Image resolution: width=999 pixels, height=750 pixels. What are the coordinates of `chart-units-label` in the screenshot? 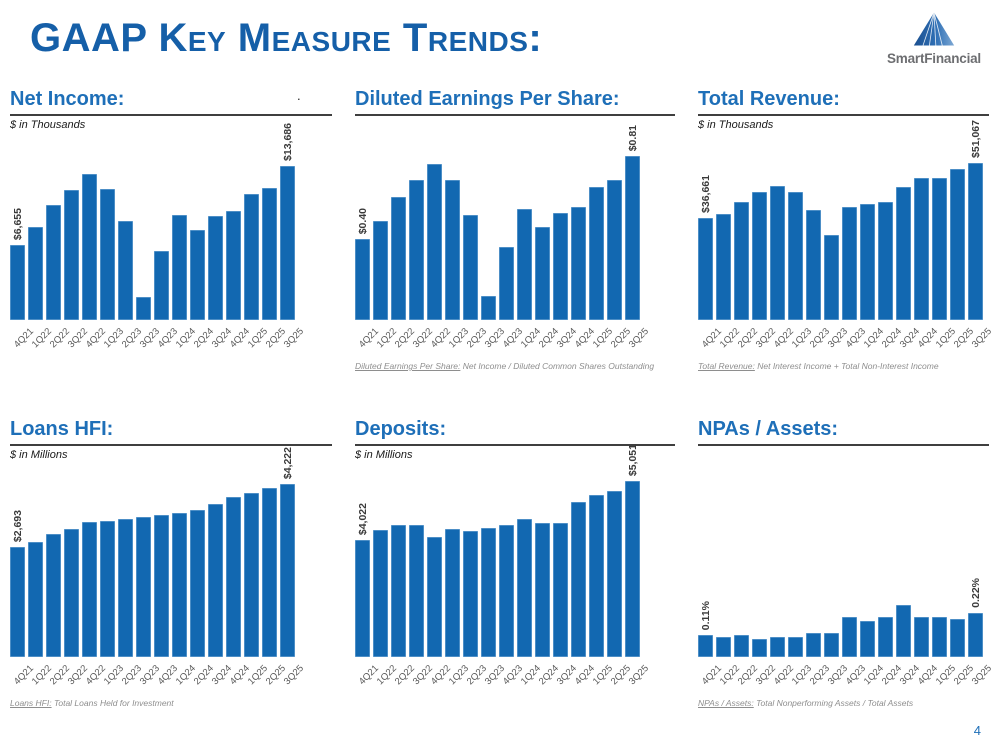 It's located at (843, 455).